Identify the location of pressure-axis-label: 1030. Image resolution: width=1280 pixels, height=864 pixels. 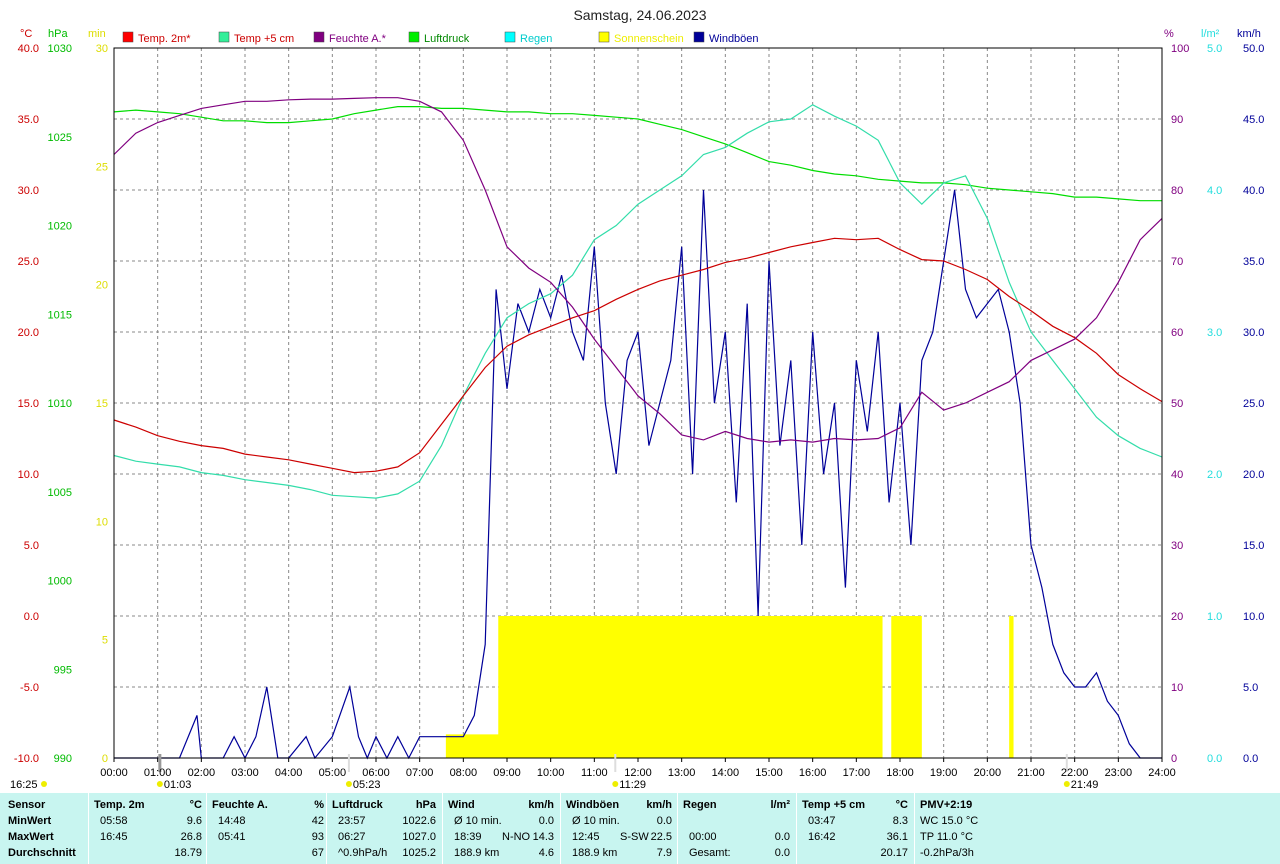
(60, 49).